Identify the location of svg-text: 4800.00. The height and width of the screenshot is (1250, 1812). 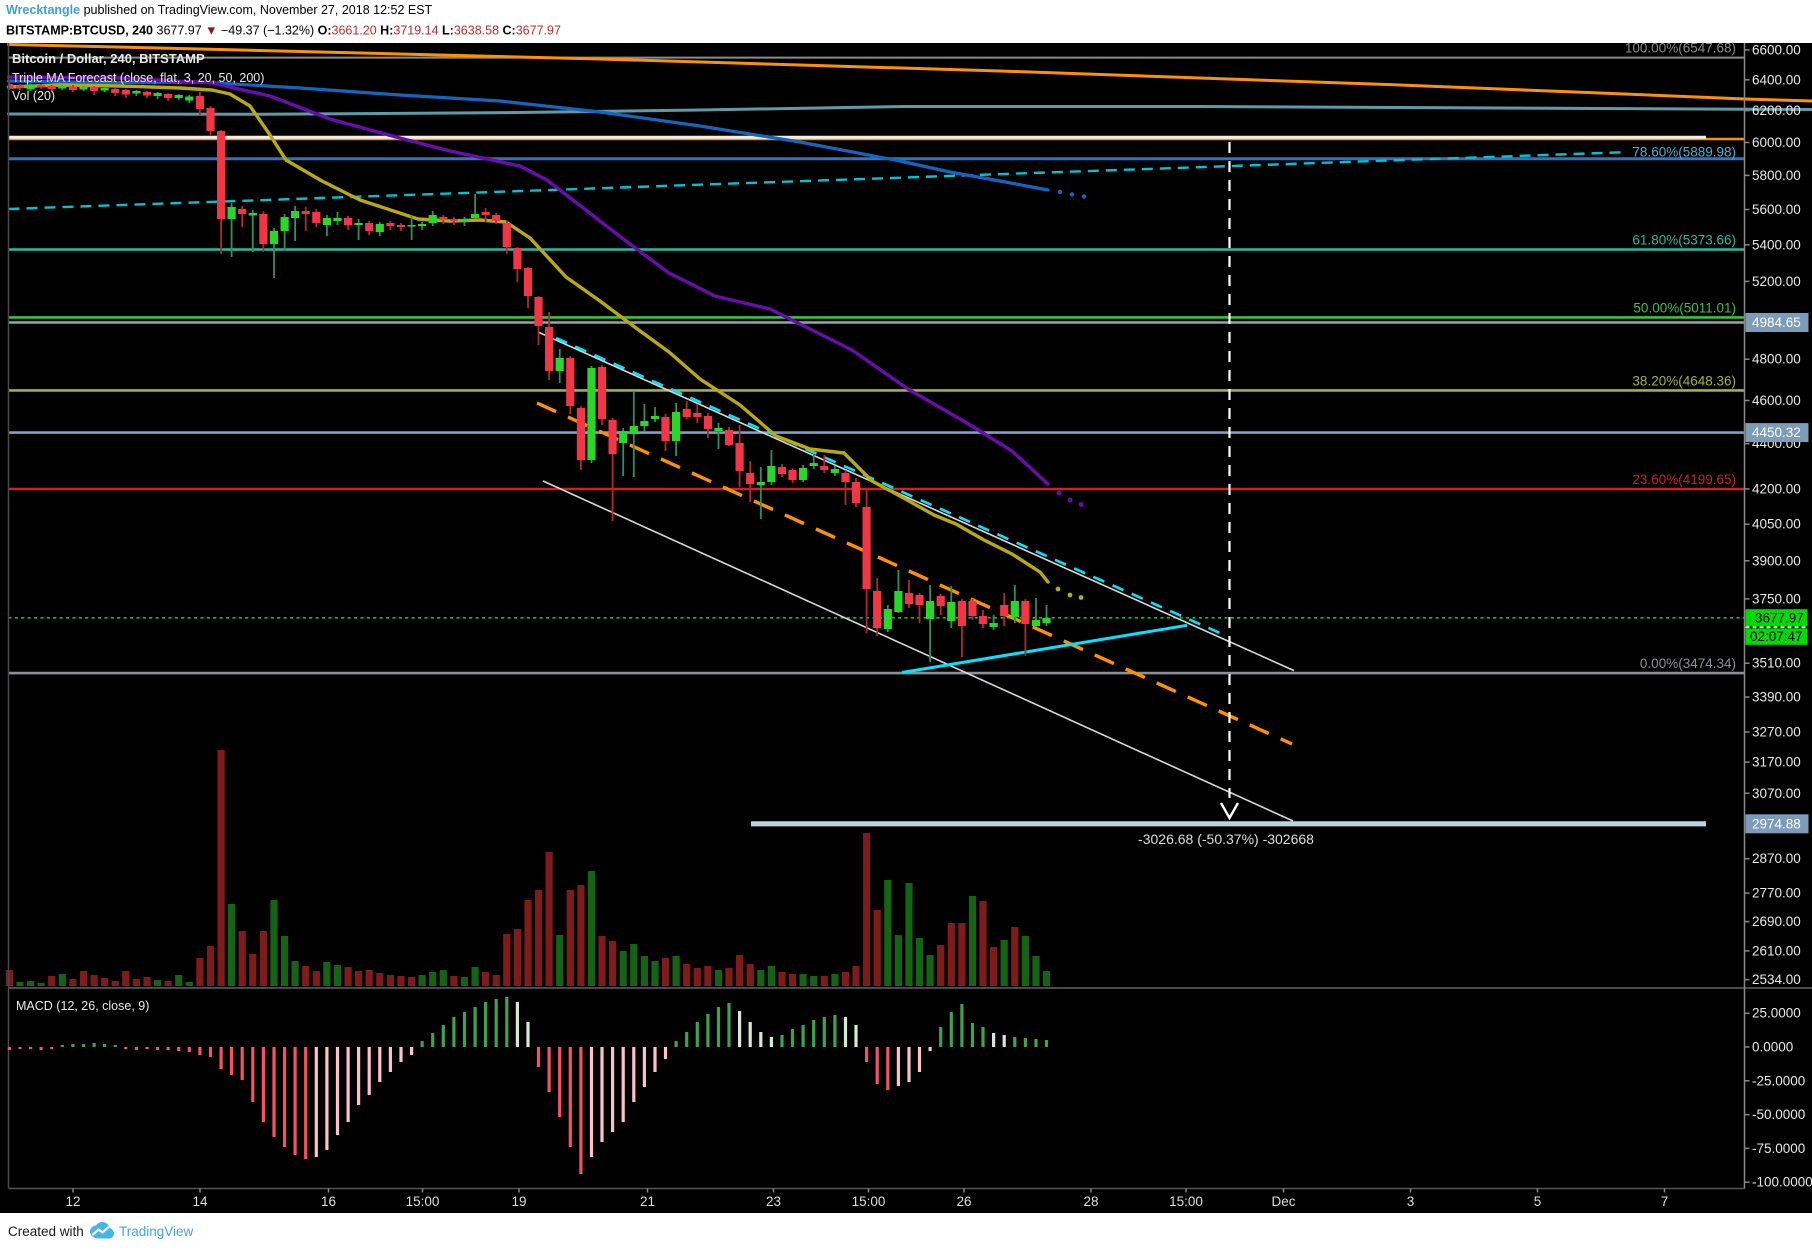
(1776, 359).